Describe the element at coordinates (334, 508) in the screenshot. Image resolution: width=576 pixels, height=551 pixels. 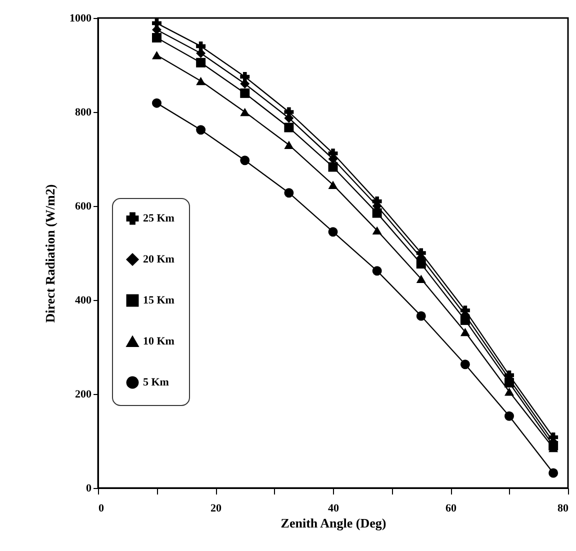
I see `x-tick-label: 40` at that location.